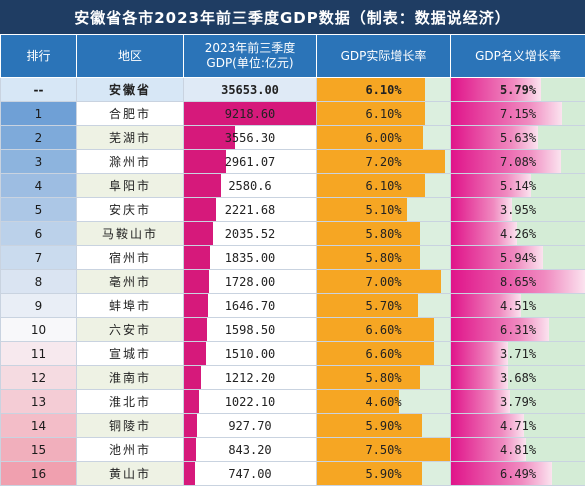 The image size is (585, 500). I want to click on table-row: 12 淮南市 1212.20 5.80% 3.68%, so click(292, 377).